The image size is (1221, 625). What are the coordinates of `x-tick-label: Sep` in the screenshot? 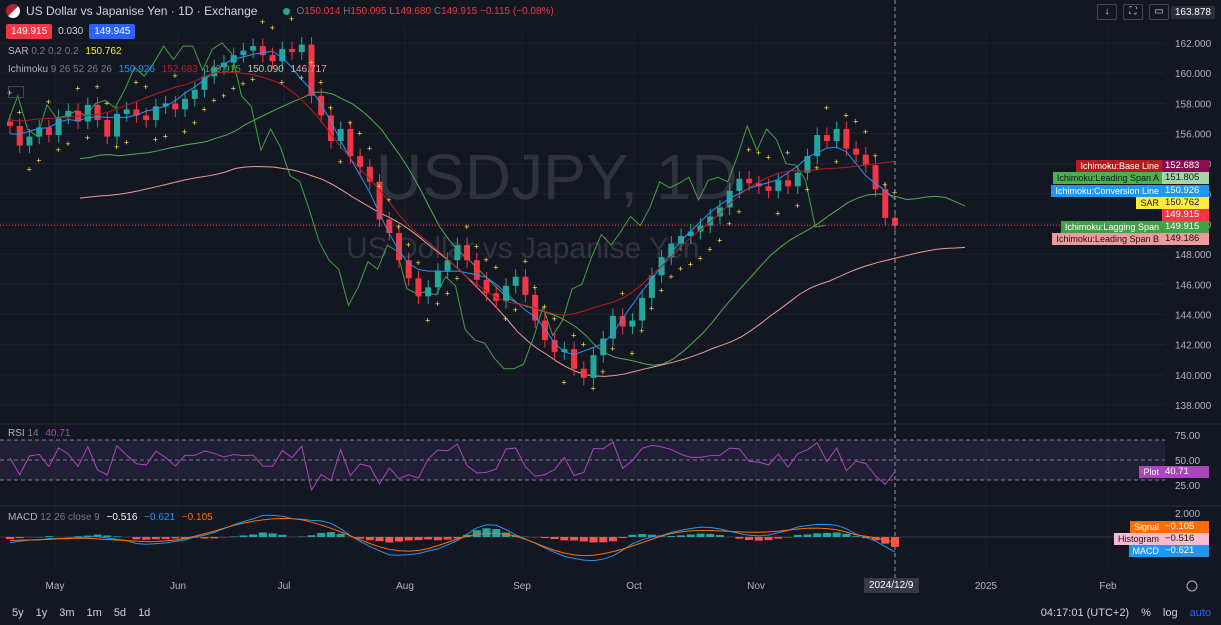 It's located at (522, 586).